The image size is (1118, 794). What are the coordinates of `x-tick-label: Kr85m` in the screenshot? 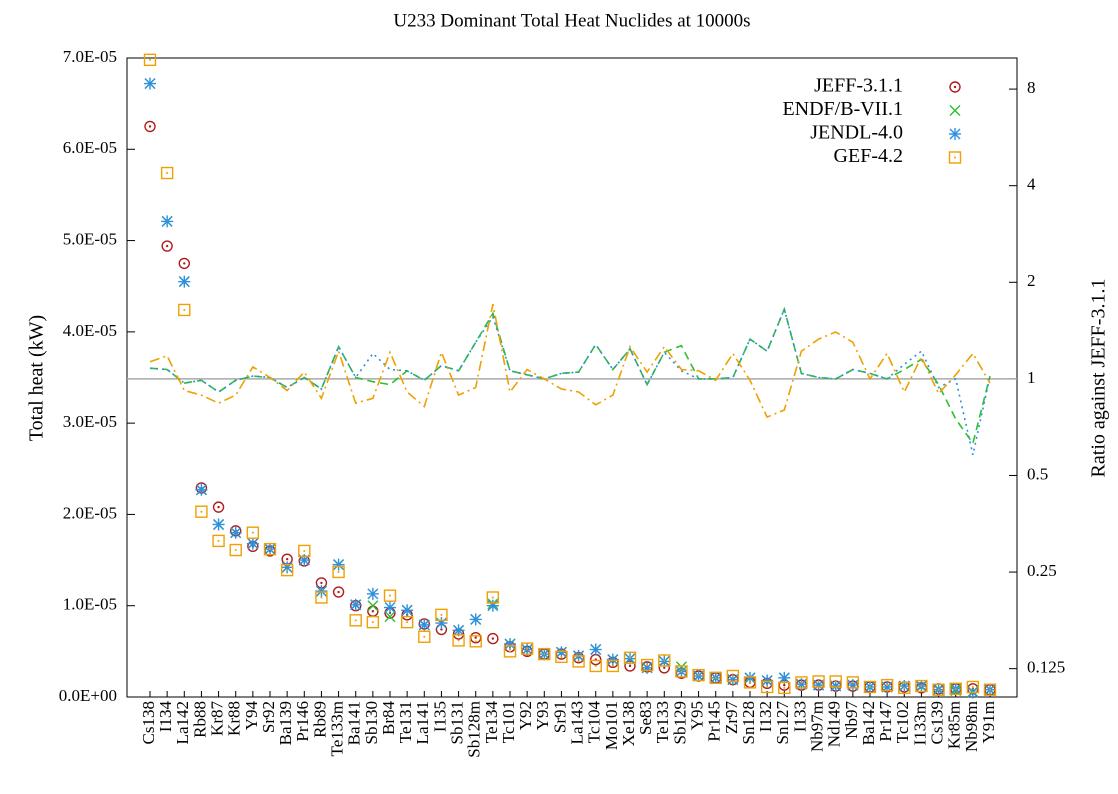 It's located at (954, 725).